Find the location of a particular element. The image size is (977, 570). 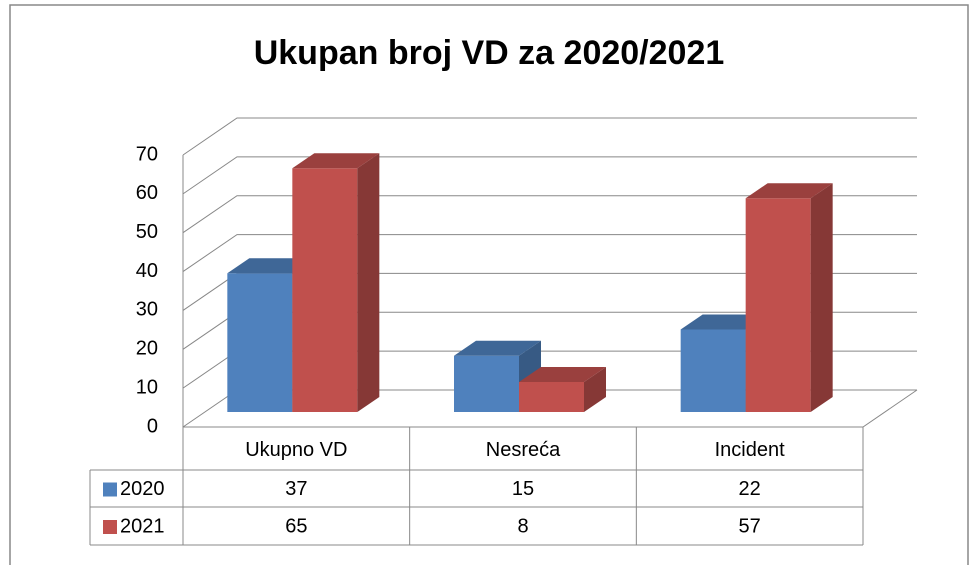

x-tick-label: Incident is located at coordinates (750, 450).